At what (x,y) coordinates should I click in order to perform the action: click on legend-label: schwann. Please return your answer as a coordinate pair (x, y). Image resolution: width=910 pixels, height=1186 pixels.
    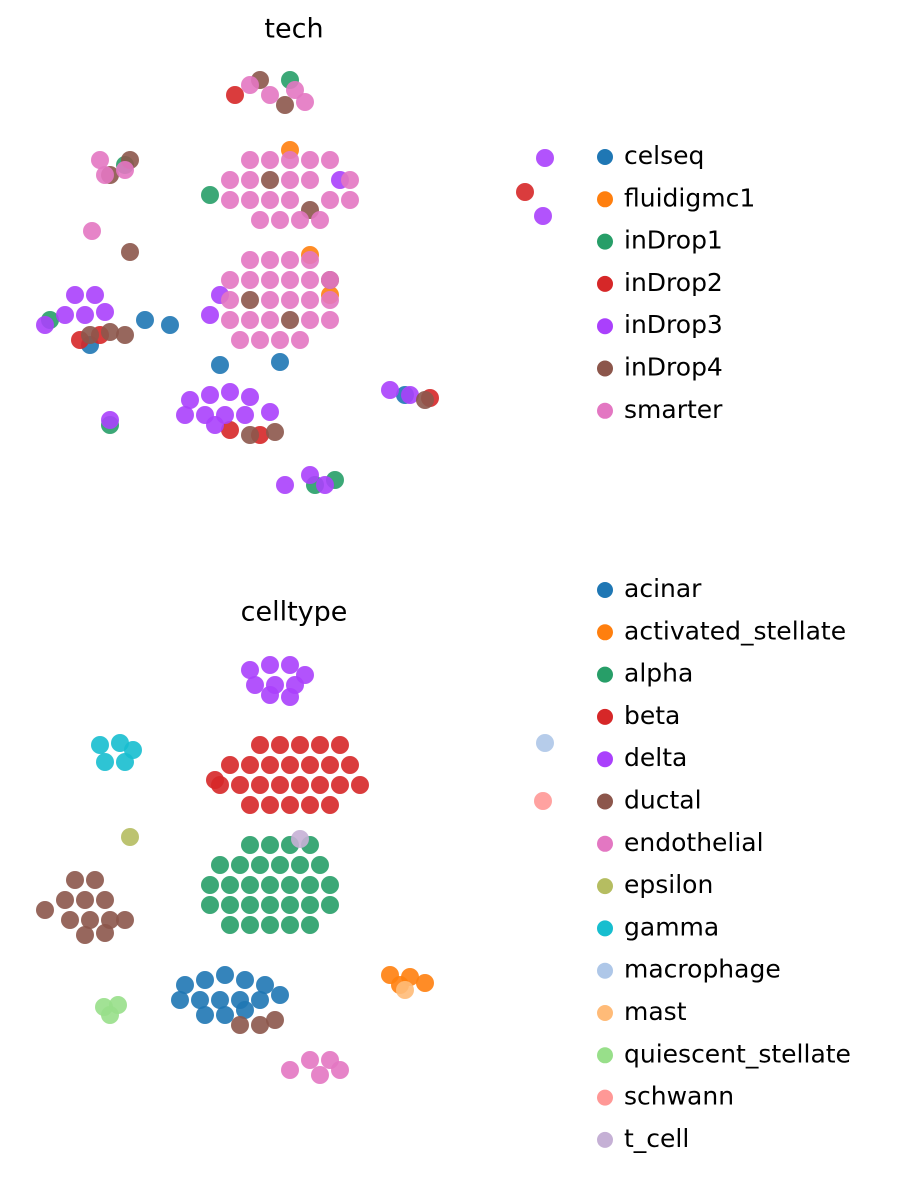
    Looking at the image, I should click on (679, 1096).